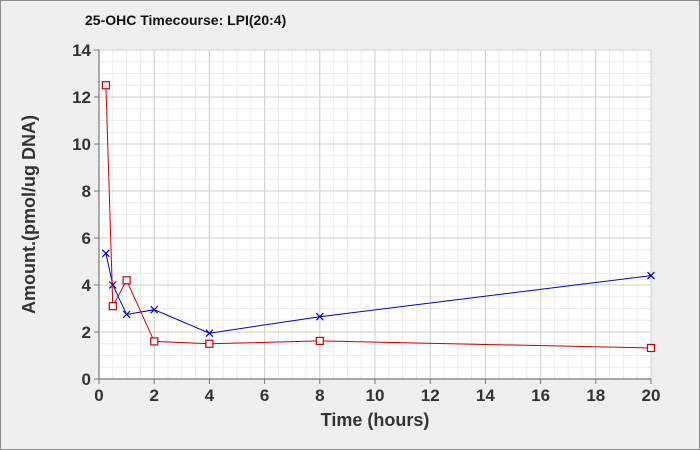  I want to click on x-tick-label: 20, so click(651, 395).